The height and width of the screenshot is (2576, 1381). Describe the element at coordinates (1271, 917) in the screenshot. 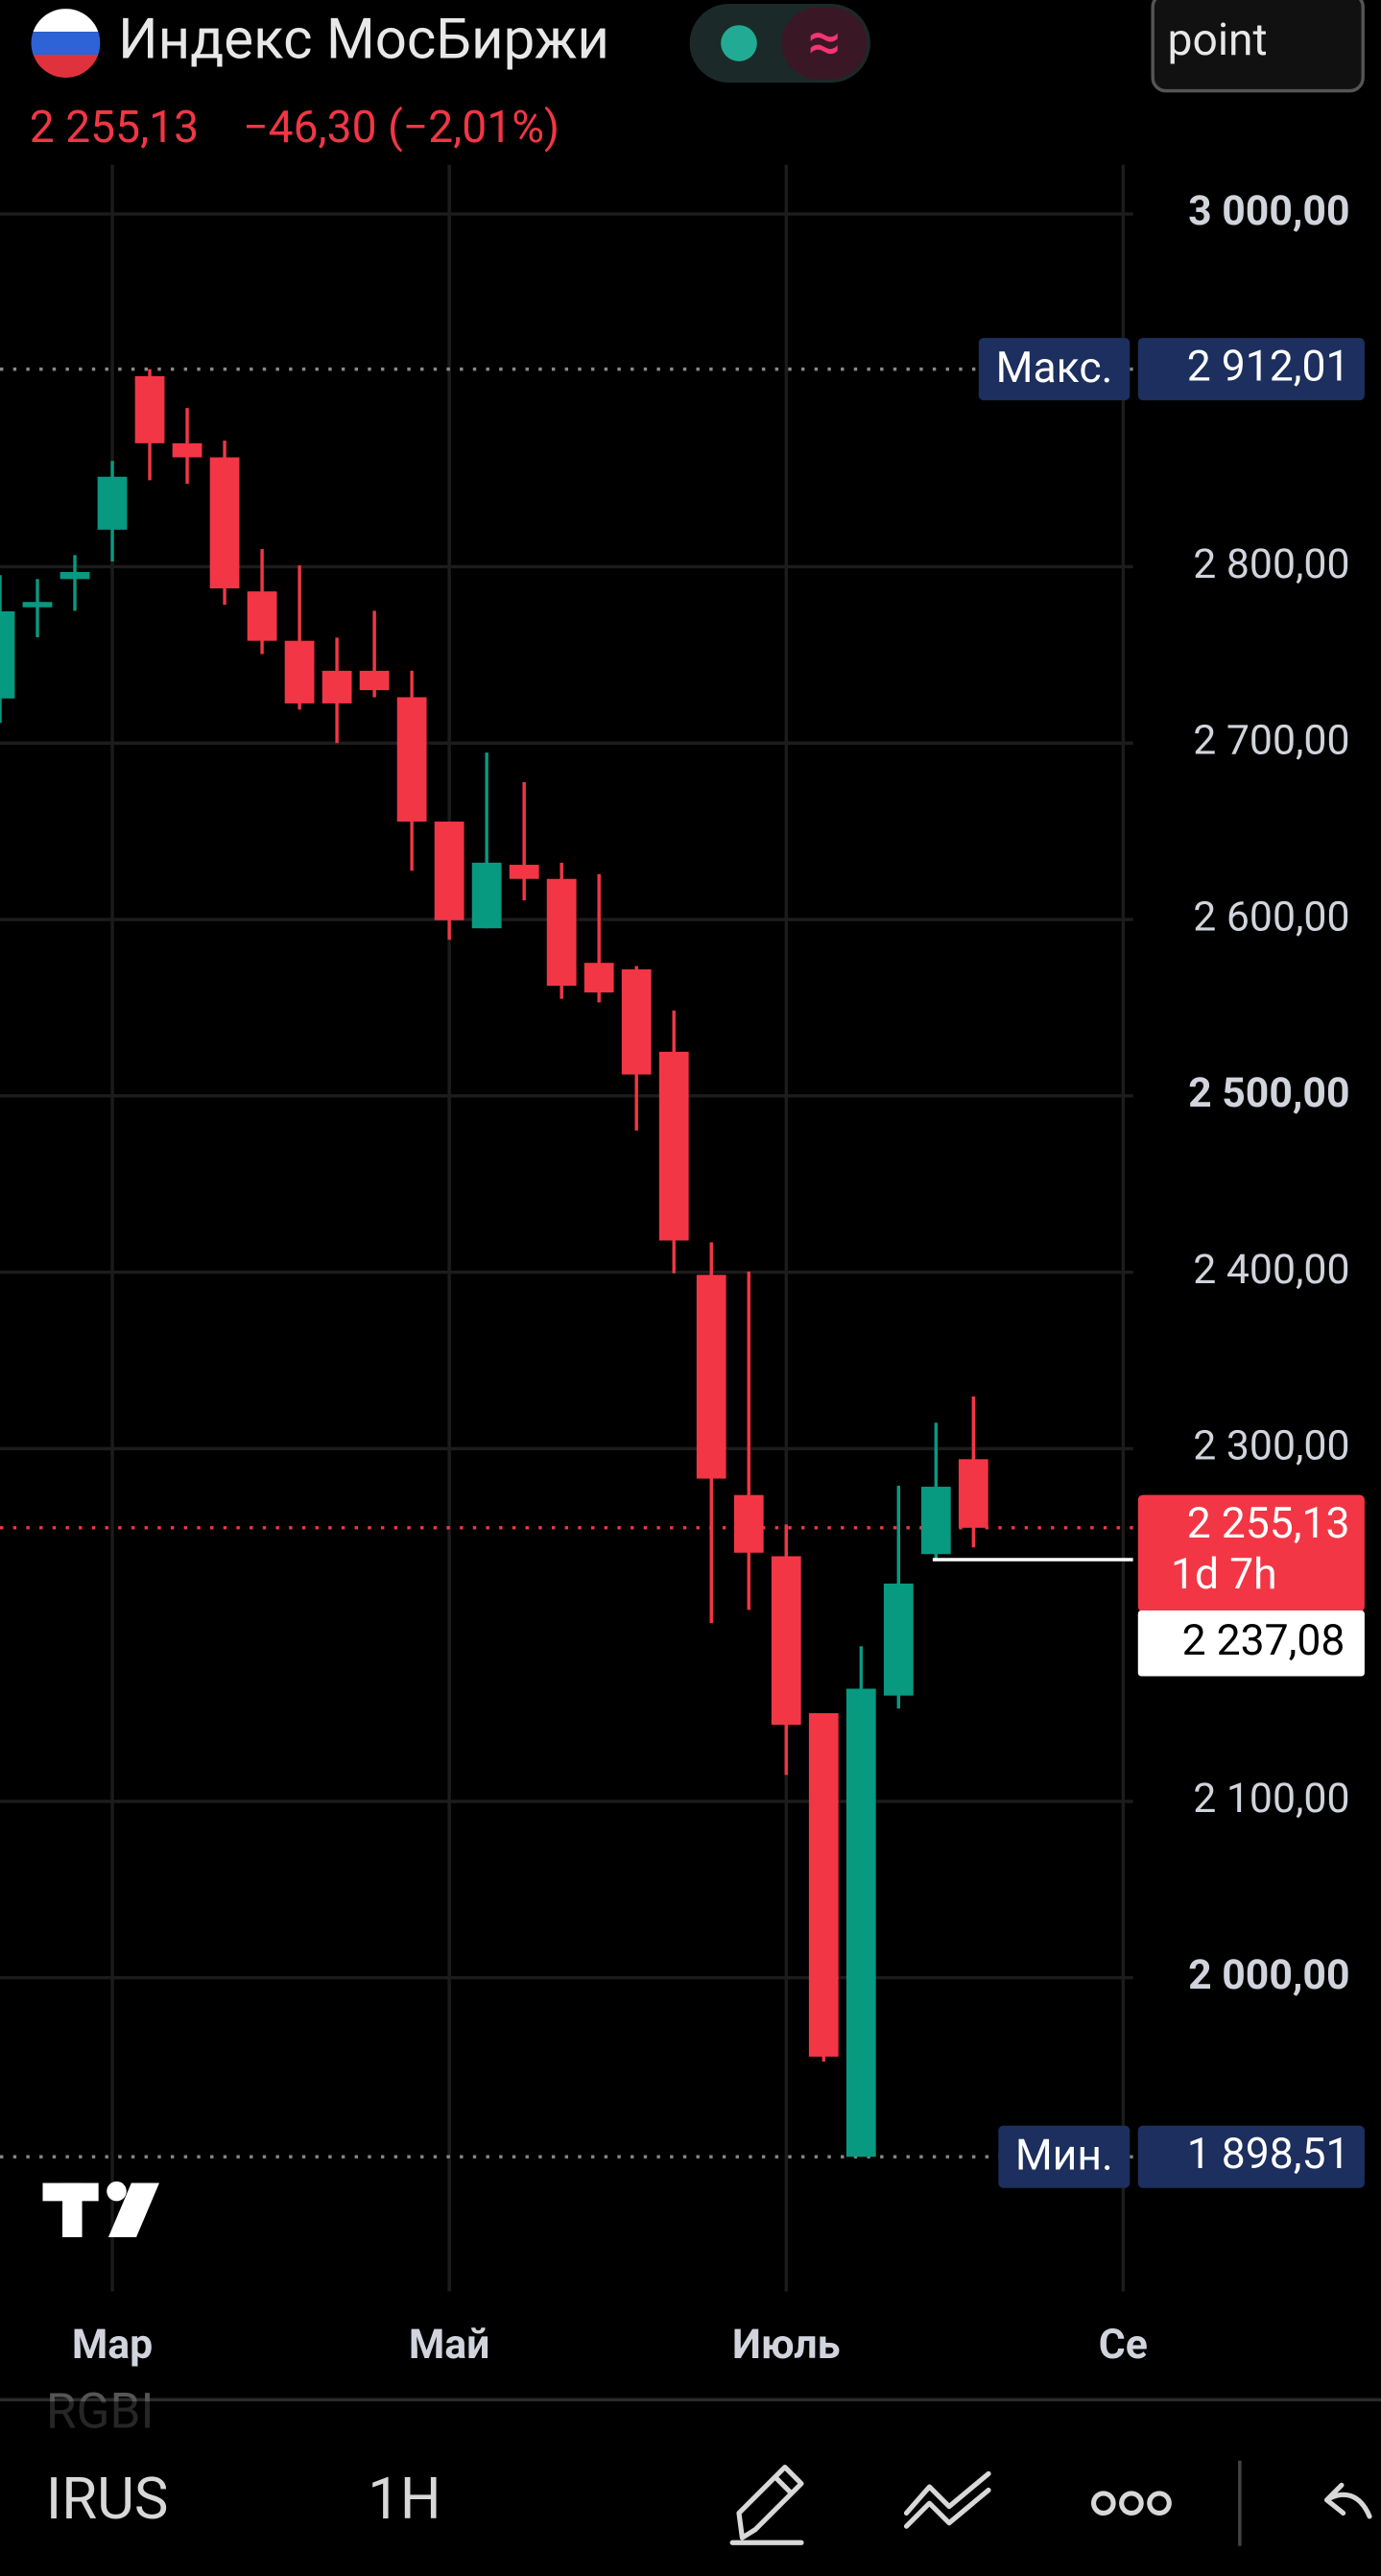

I see `y-tick-label: 2 600,00` at that location.